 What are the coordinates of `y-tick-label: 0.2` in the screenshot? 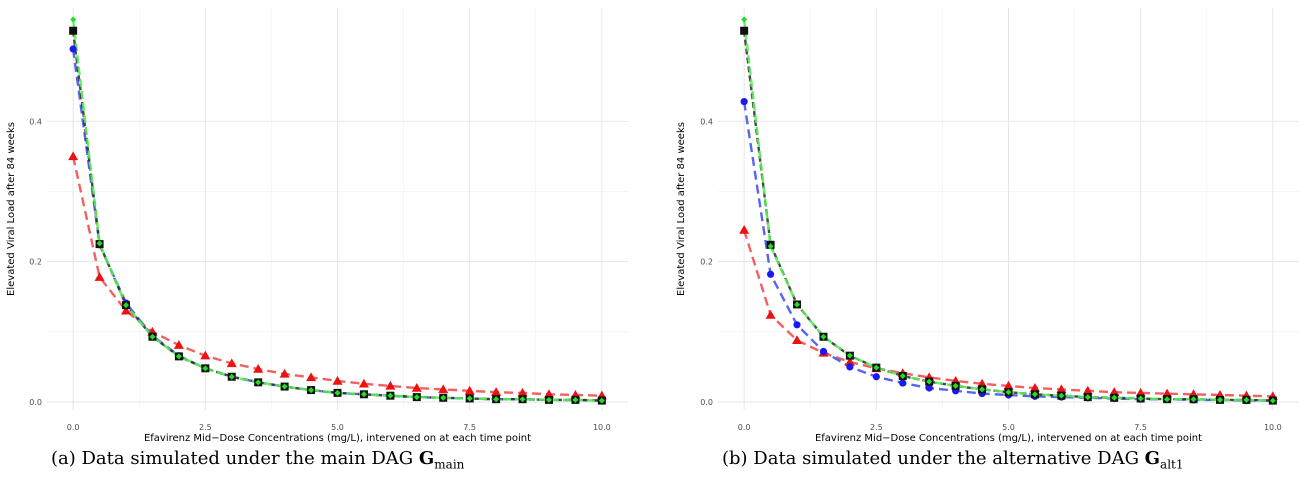 It's located at (706, 262).